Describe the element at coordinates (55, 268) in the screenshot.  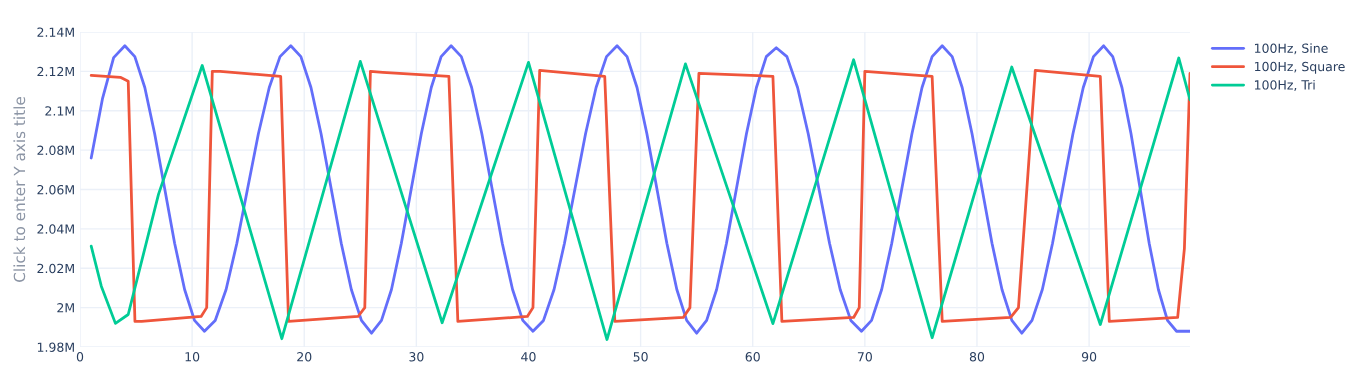
I see `y-tick-label: 2.02M` at that location.